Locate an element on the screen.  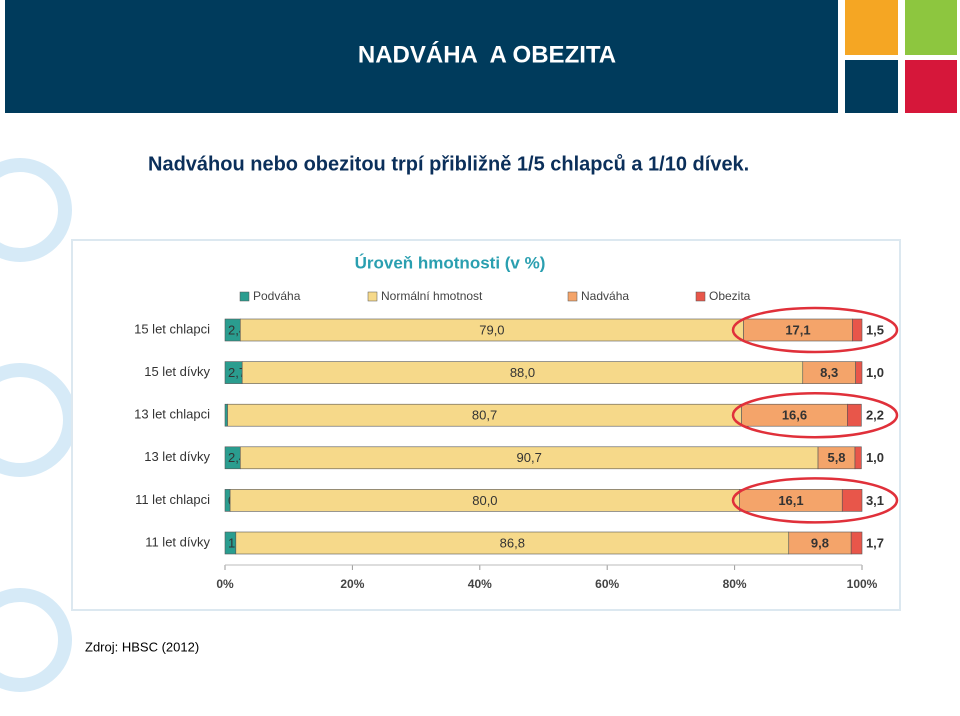
y-tick-label: 11 let chlapci is located at coordinates (172, 499).